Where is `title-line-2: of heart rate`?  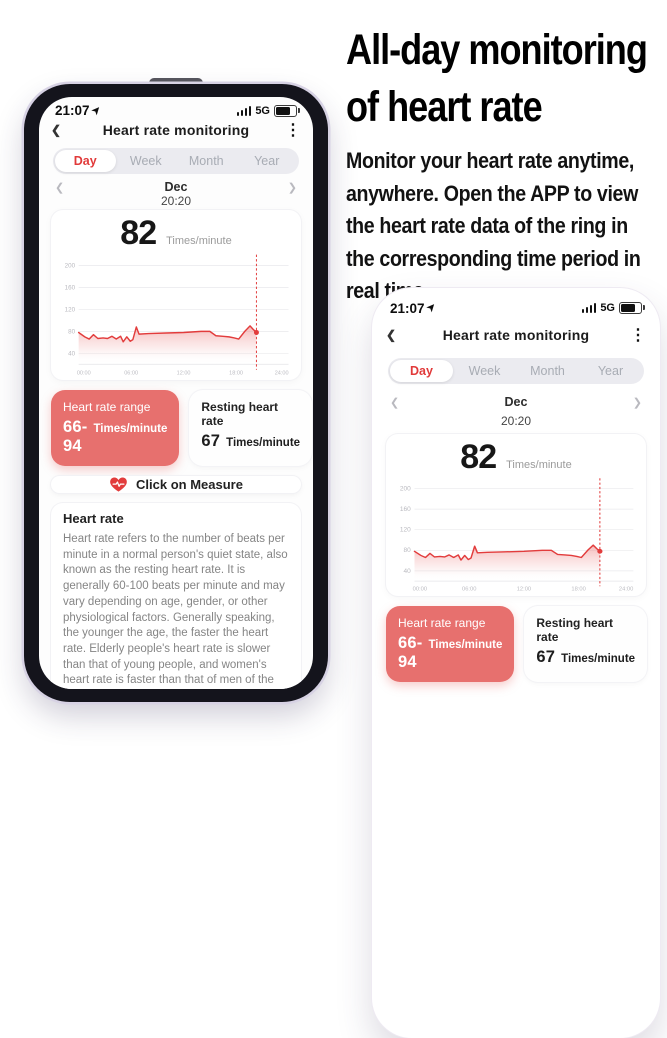
title-line-2: of heart rate is located at coordinates (444, 107).